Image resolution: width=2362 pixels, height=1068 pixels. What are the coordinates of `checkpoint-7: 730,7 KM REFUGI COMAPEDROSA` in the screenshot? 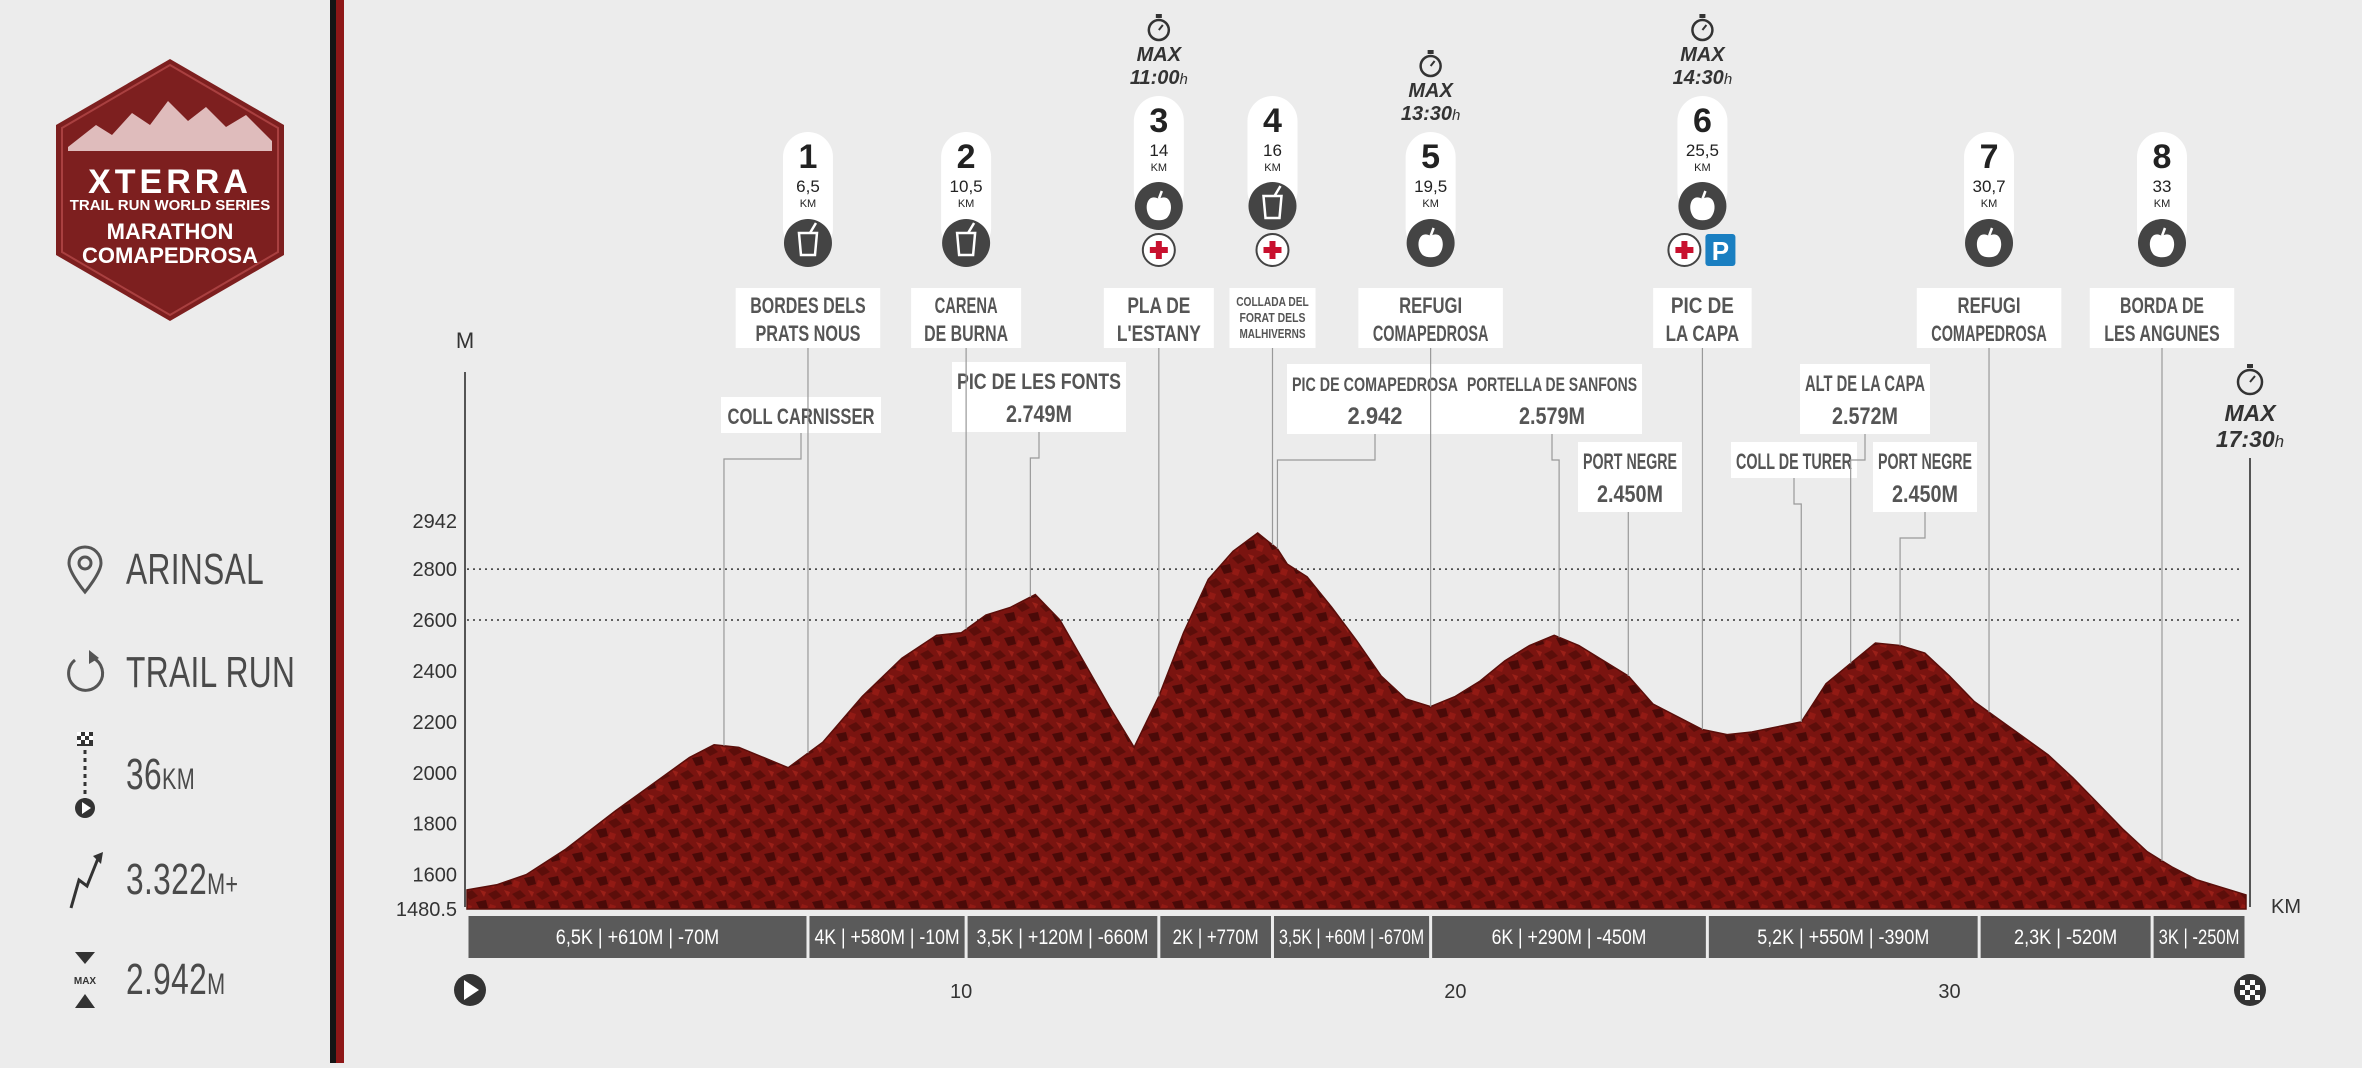 It's located at (1989, 422).